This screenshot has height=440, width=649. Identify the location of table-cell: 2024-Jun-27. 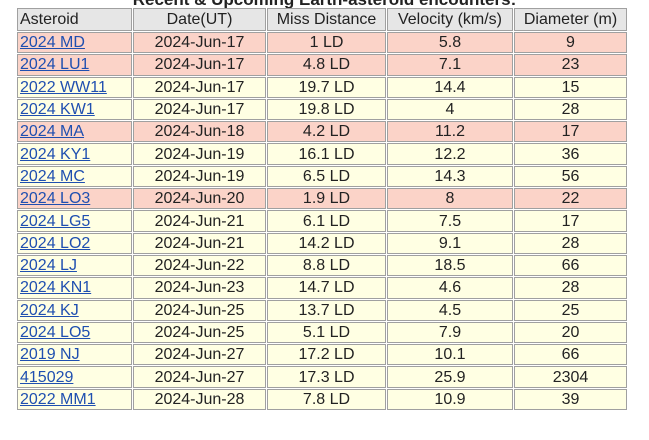
(199, 355).